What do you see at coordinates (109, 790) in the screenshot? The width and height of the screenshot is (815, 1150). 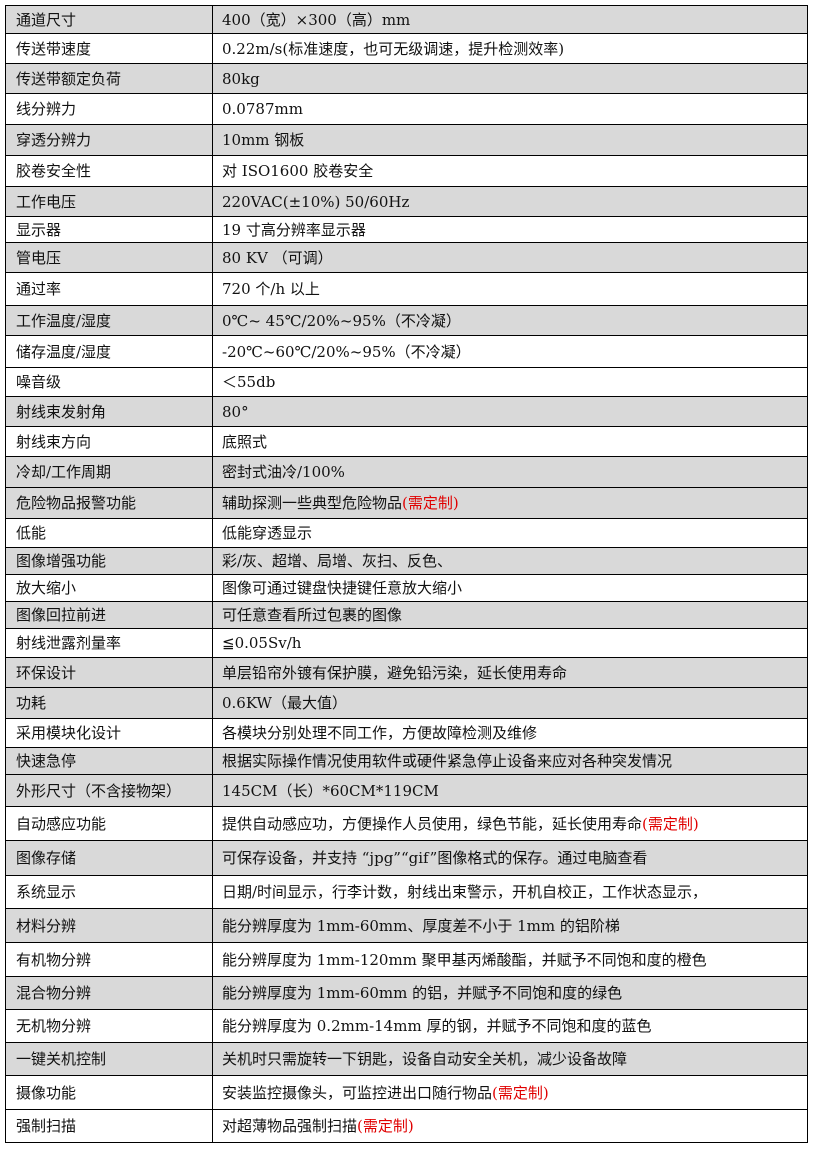 I see `spec-label: 外形尺寸（不含接物架）` at bounding box center [109, 790].